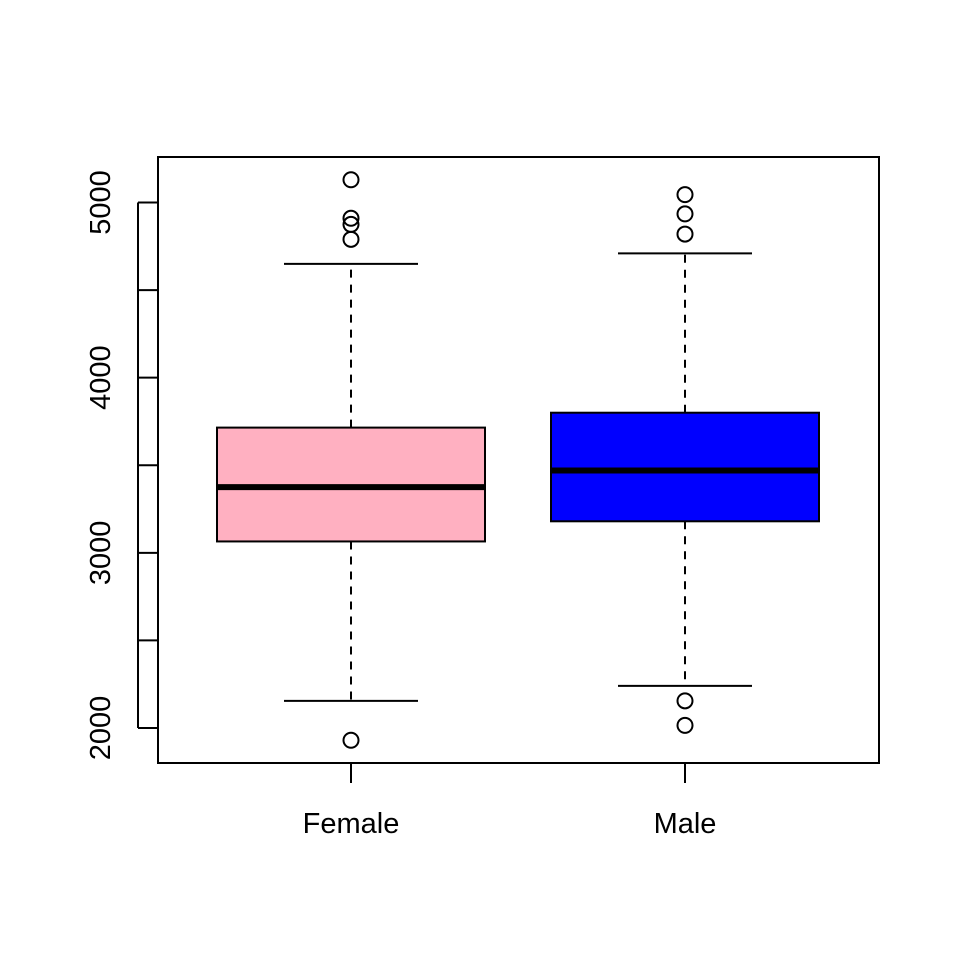 The image size is (960, 960). I want to click on y-tick-label-3000: 3000, so click(101, 553).